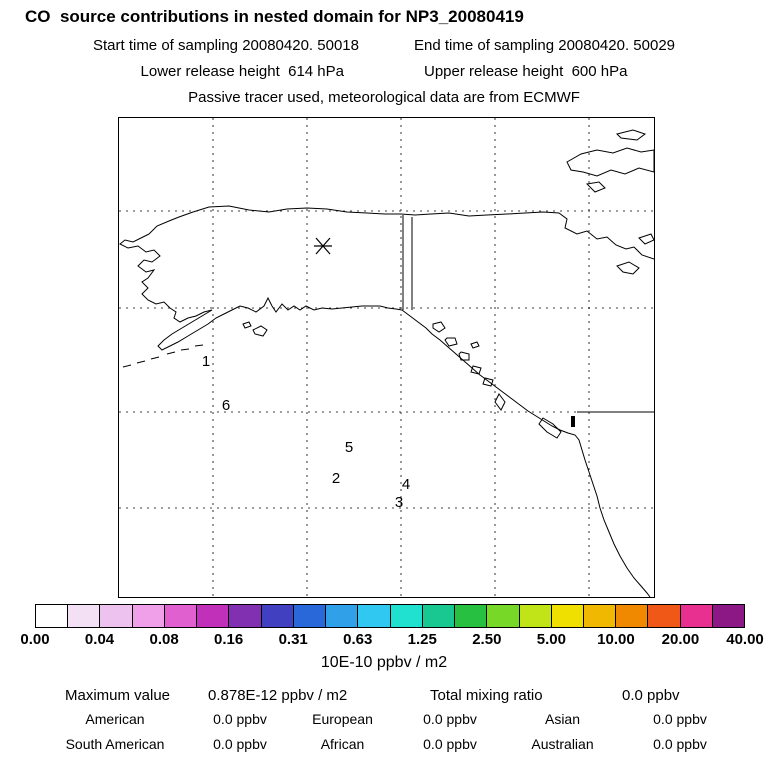 Image resolution: width=768 pixels, height=768 pixels. Describe the element at coordinates (562, 744) in the screenshot. I see `region-name: Australian` at that location.